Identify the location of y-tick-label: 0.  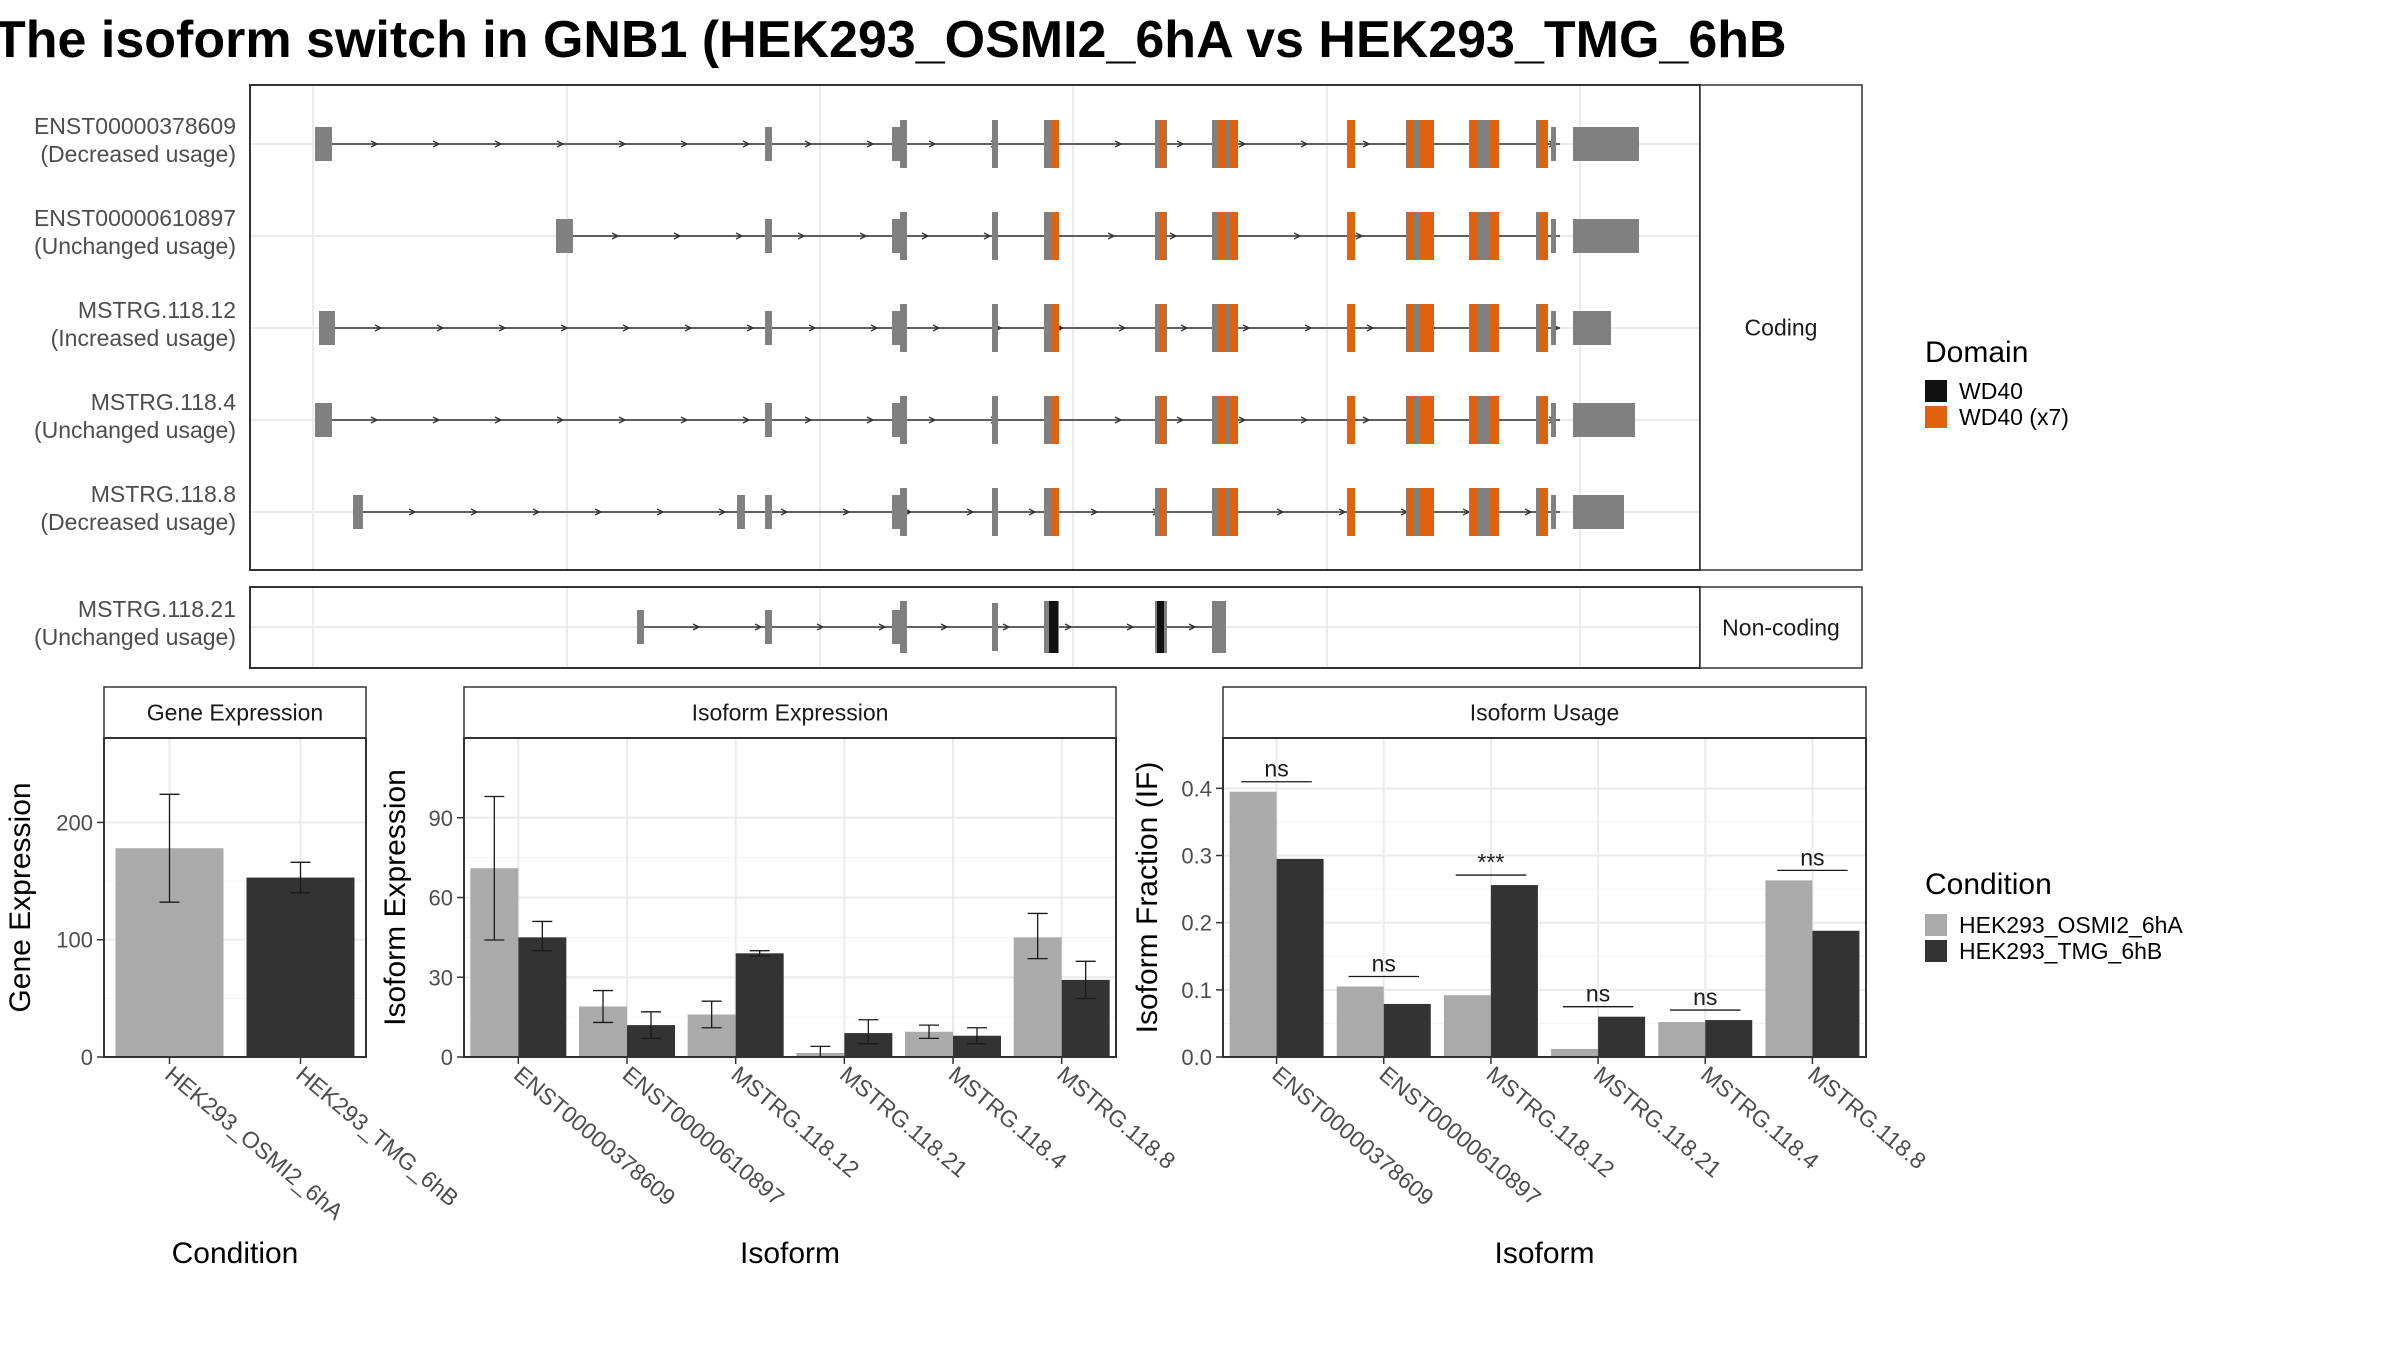
(87, 1057).